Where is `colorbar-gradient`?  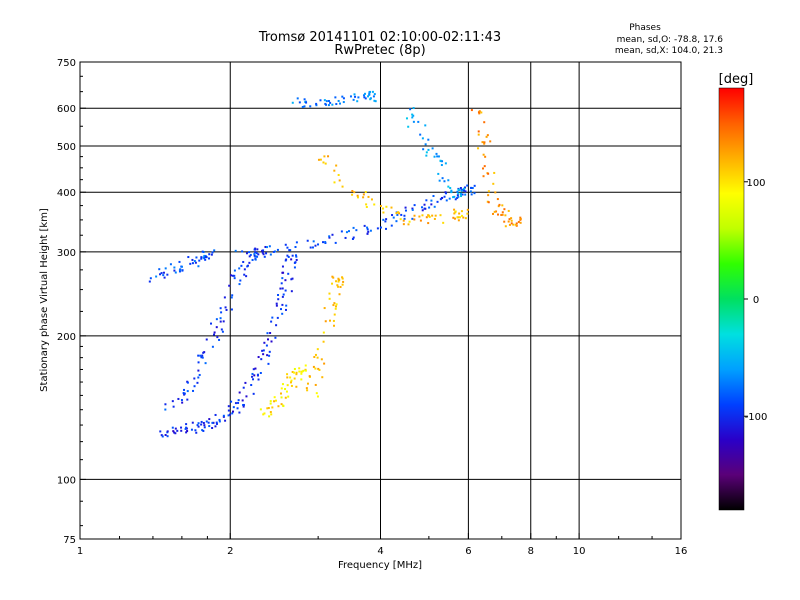
colorbar-gradient is located at coordinates (731, 299).